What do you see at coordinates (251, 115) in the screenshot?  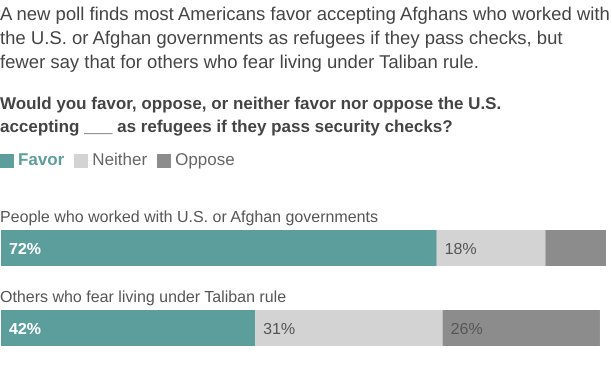 I see `chart-subtitle: Would you favor, oppose, or neither favor nor oppose the U.S. accepting ___ as refugees if they pass security checks?` at bounding box center [251, 115].